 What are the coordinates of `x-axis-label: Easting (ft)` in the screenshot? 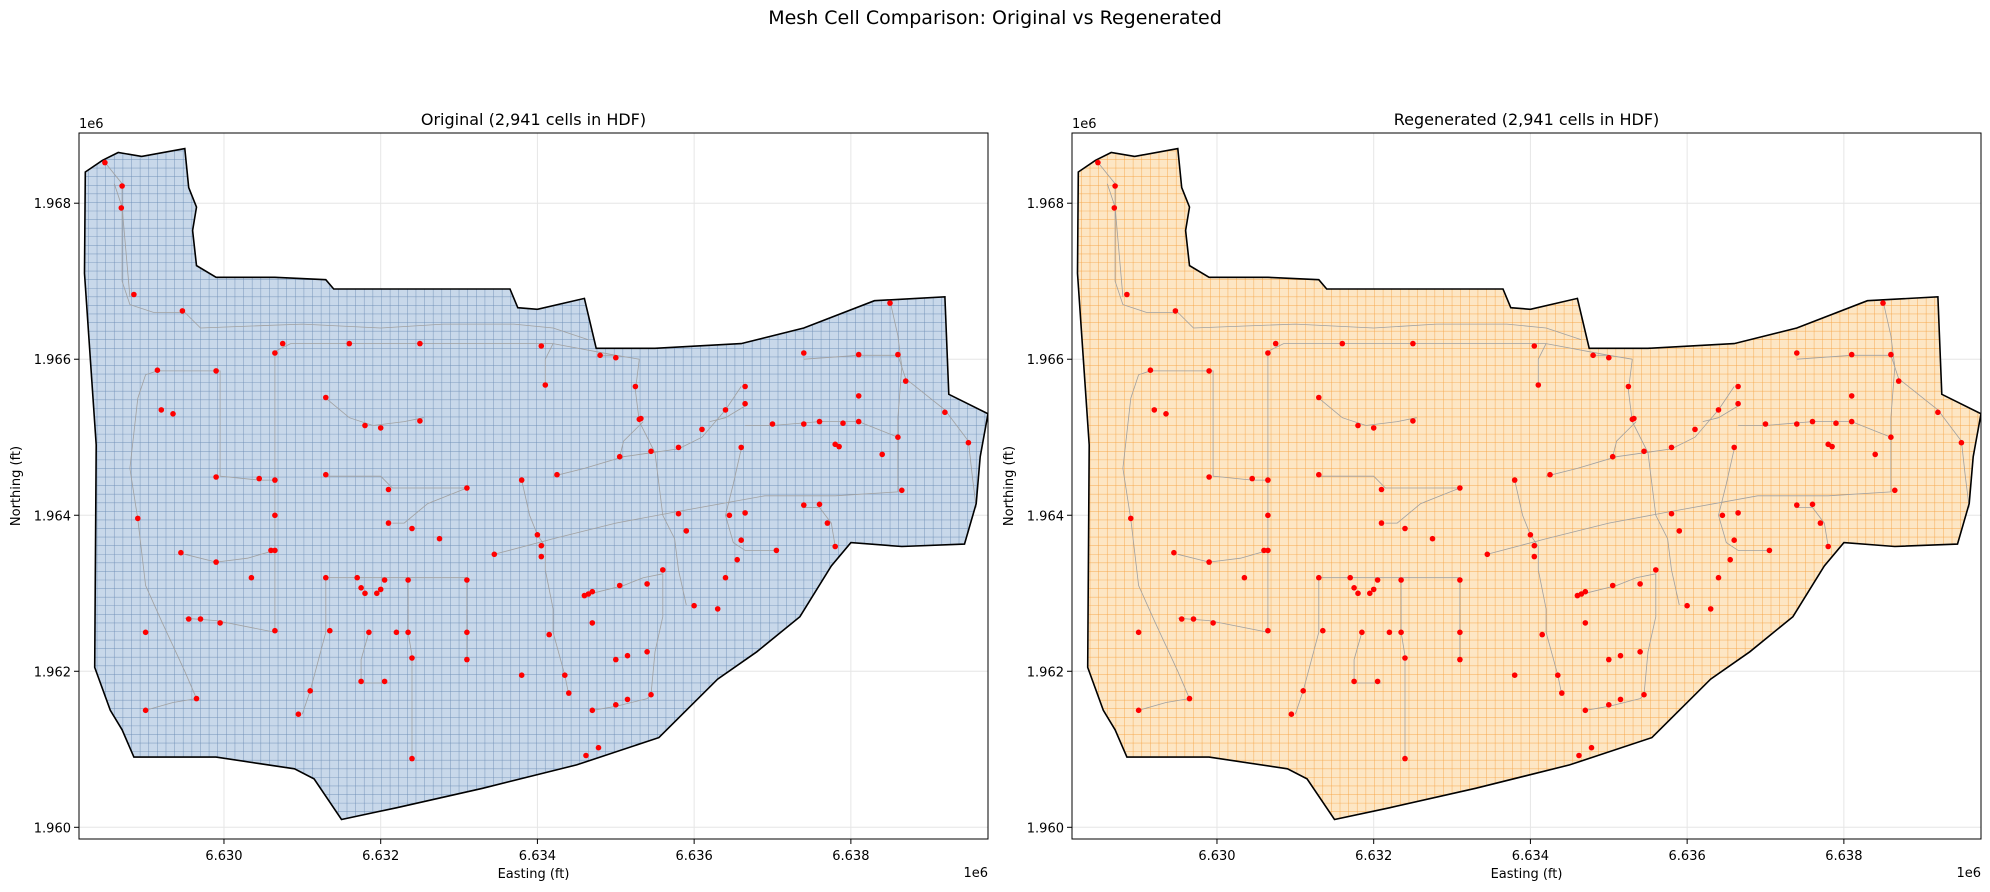 It's located at (1527, 874).